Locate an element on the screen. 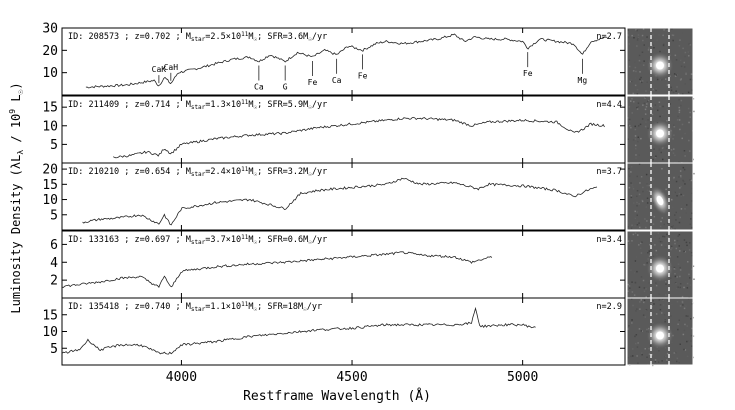  mass-subscript: star is located at coordinates (198, 107).